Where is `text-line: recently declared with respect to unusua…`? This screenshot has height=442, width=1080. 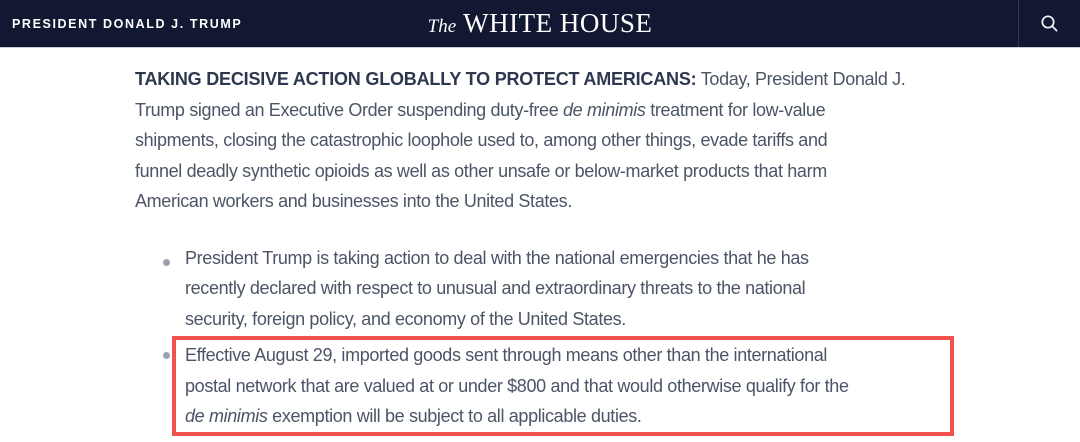 text-line: recently declared with respect to unusua… is located at coordinates (572, 288).